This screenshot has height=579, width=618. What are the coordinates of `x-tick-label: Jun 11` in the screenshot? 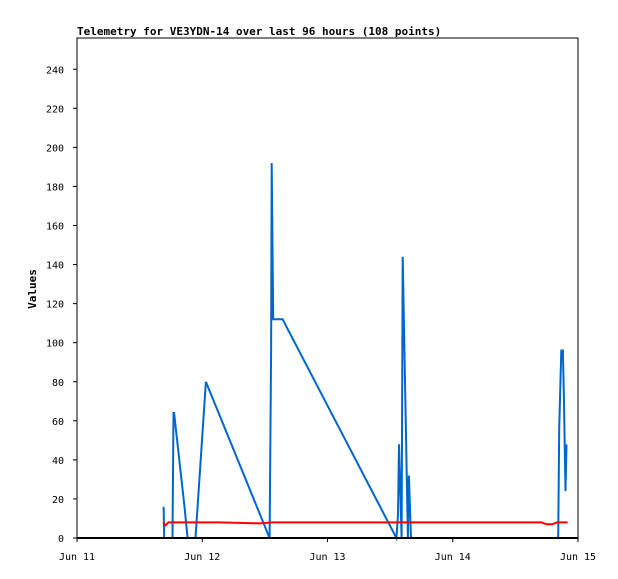 It's located at (77, 557).